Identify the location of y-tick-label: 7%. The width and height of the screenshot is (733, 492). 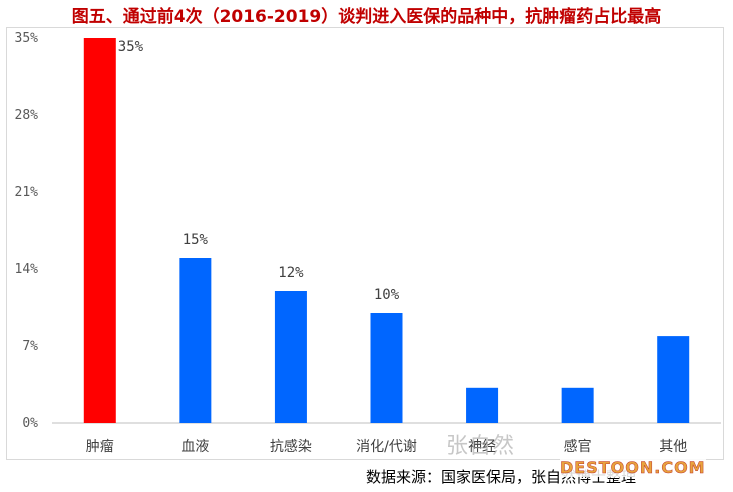
(30, 346).